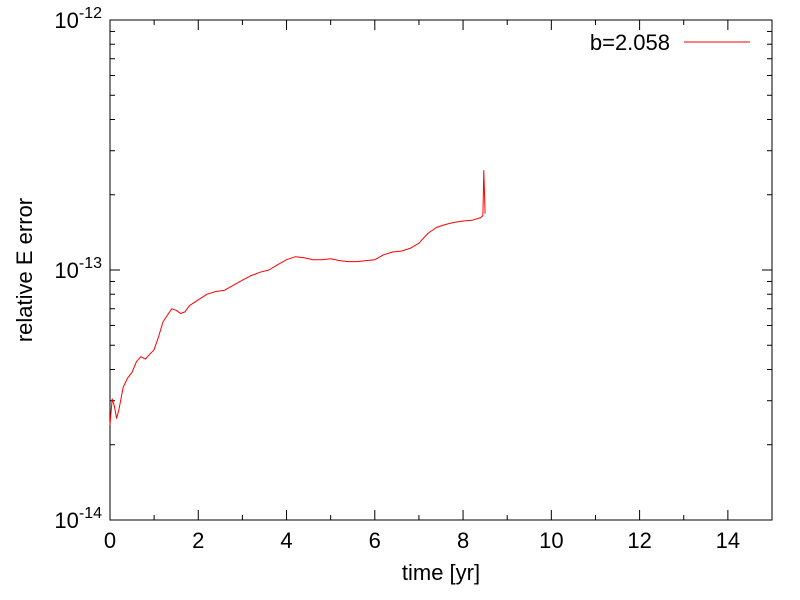 This screenshot has height=600, width=800. I want to click on y-tick-label: 10-14, so click(78, 519).